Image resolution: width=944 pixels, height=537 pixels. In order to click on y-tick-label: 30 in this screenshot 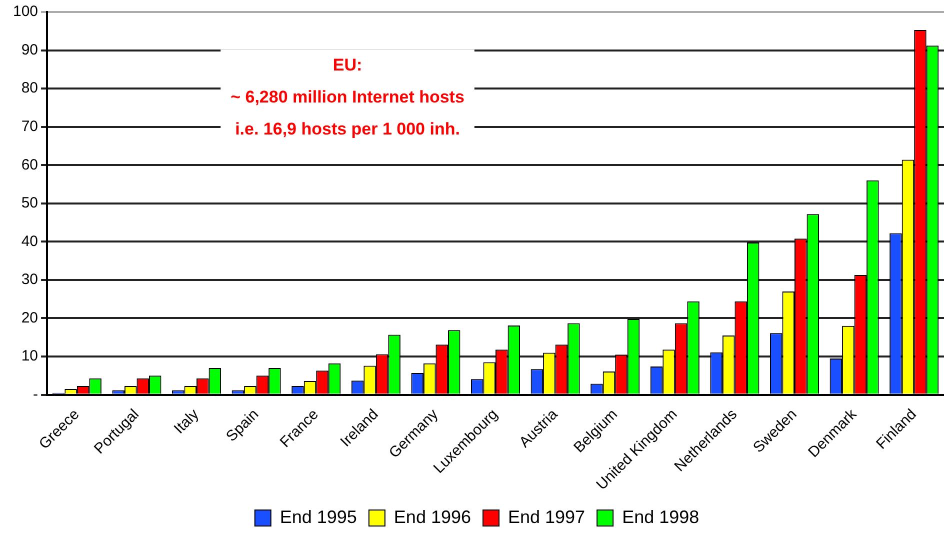, I will do `click(29, 279)`.